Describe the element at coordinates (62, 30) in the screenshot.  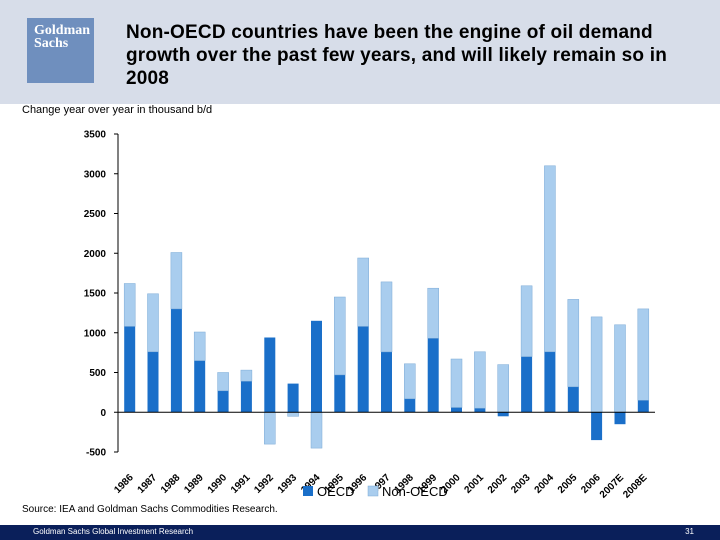
I see `logo-line-1: Goldman` at that location.